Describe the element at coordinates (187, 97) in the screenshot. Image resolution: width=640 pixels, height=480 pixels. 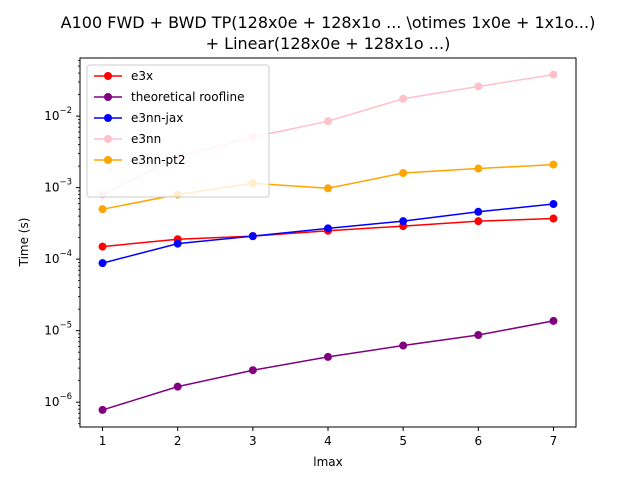
I see `legend-label: theoretical roofline` at that location.